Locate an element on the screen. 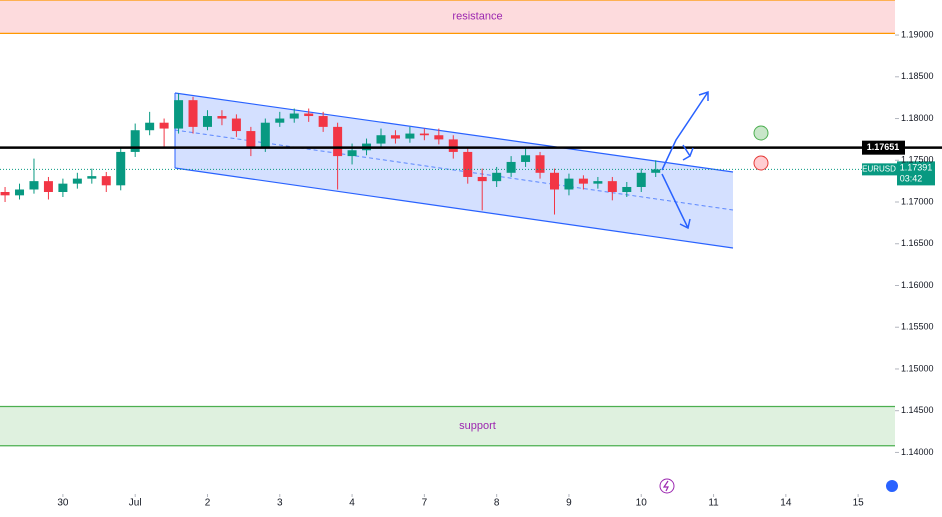 This screenshot has width=942, height=517. arrow-small is located at coordinates (688, 152).